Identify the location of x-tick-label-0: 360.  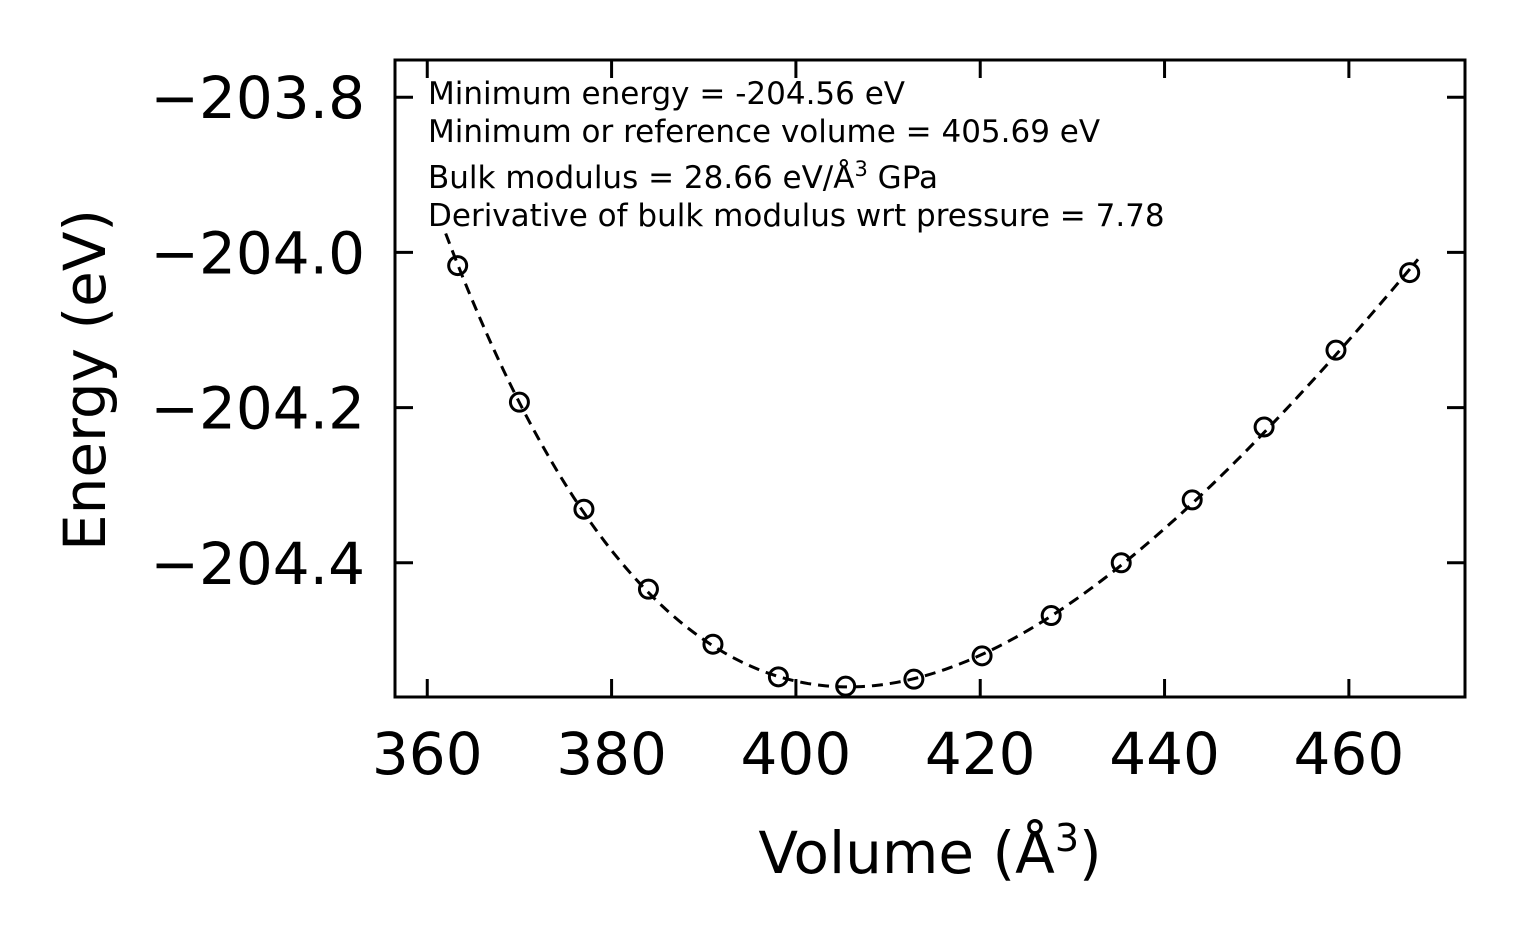
(427, 754).